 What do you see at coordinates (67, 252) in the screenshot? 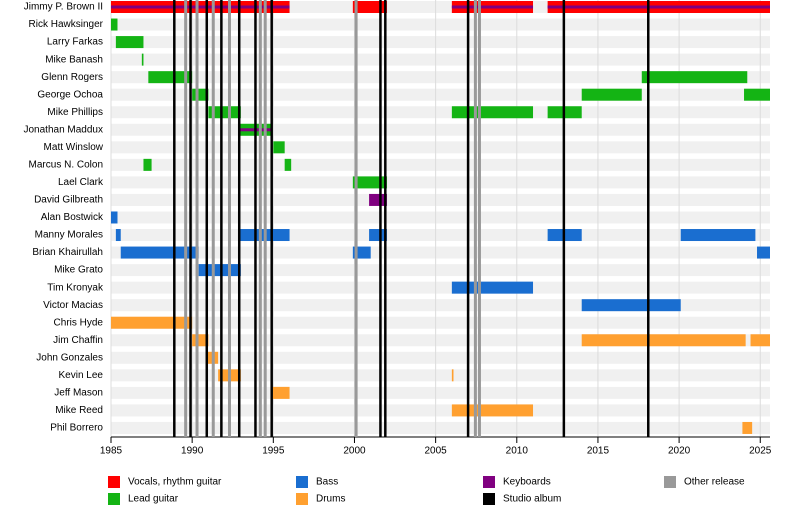
I see `member-name: Brian Khairullah` at bounding box center [67, 252].